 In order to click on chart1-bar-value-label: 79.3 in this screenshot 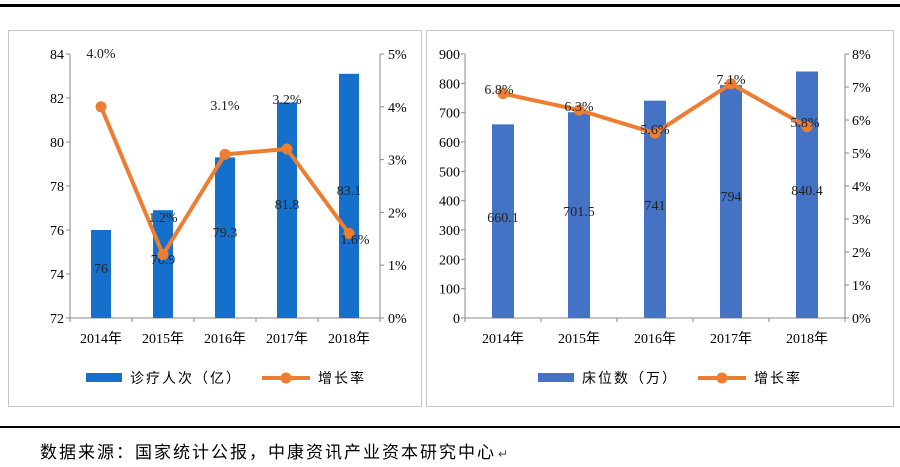, I will do `click(225, 233)`.